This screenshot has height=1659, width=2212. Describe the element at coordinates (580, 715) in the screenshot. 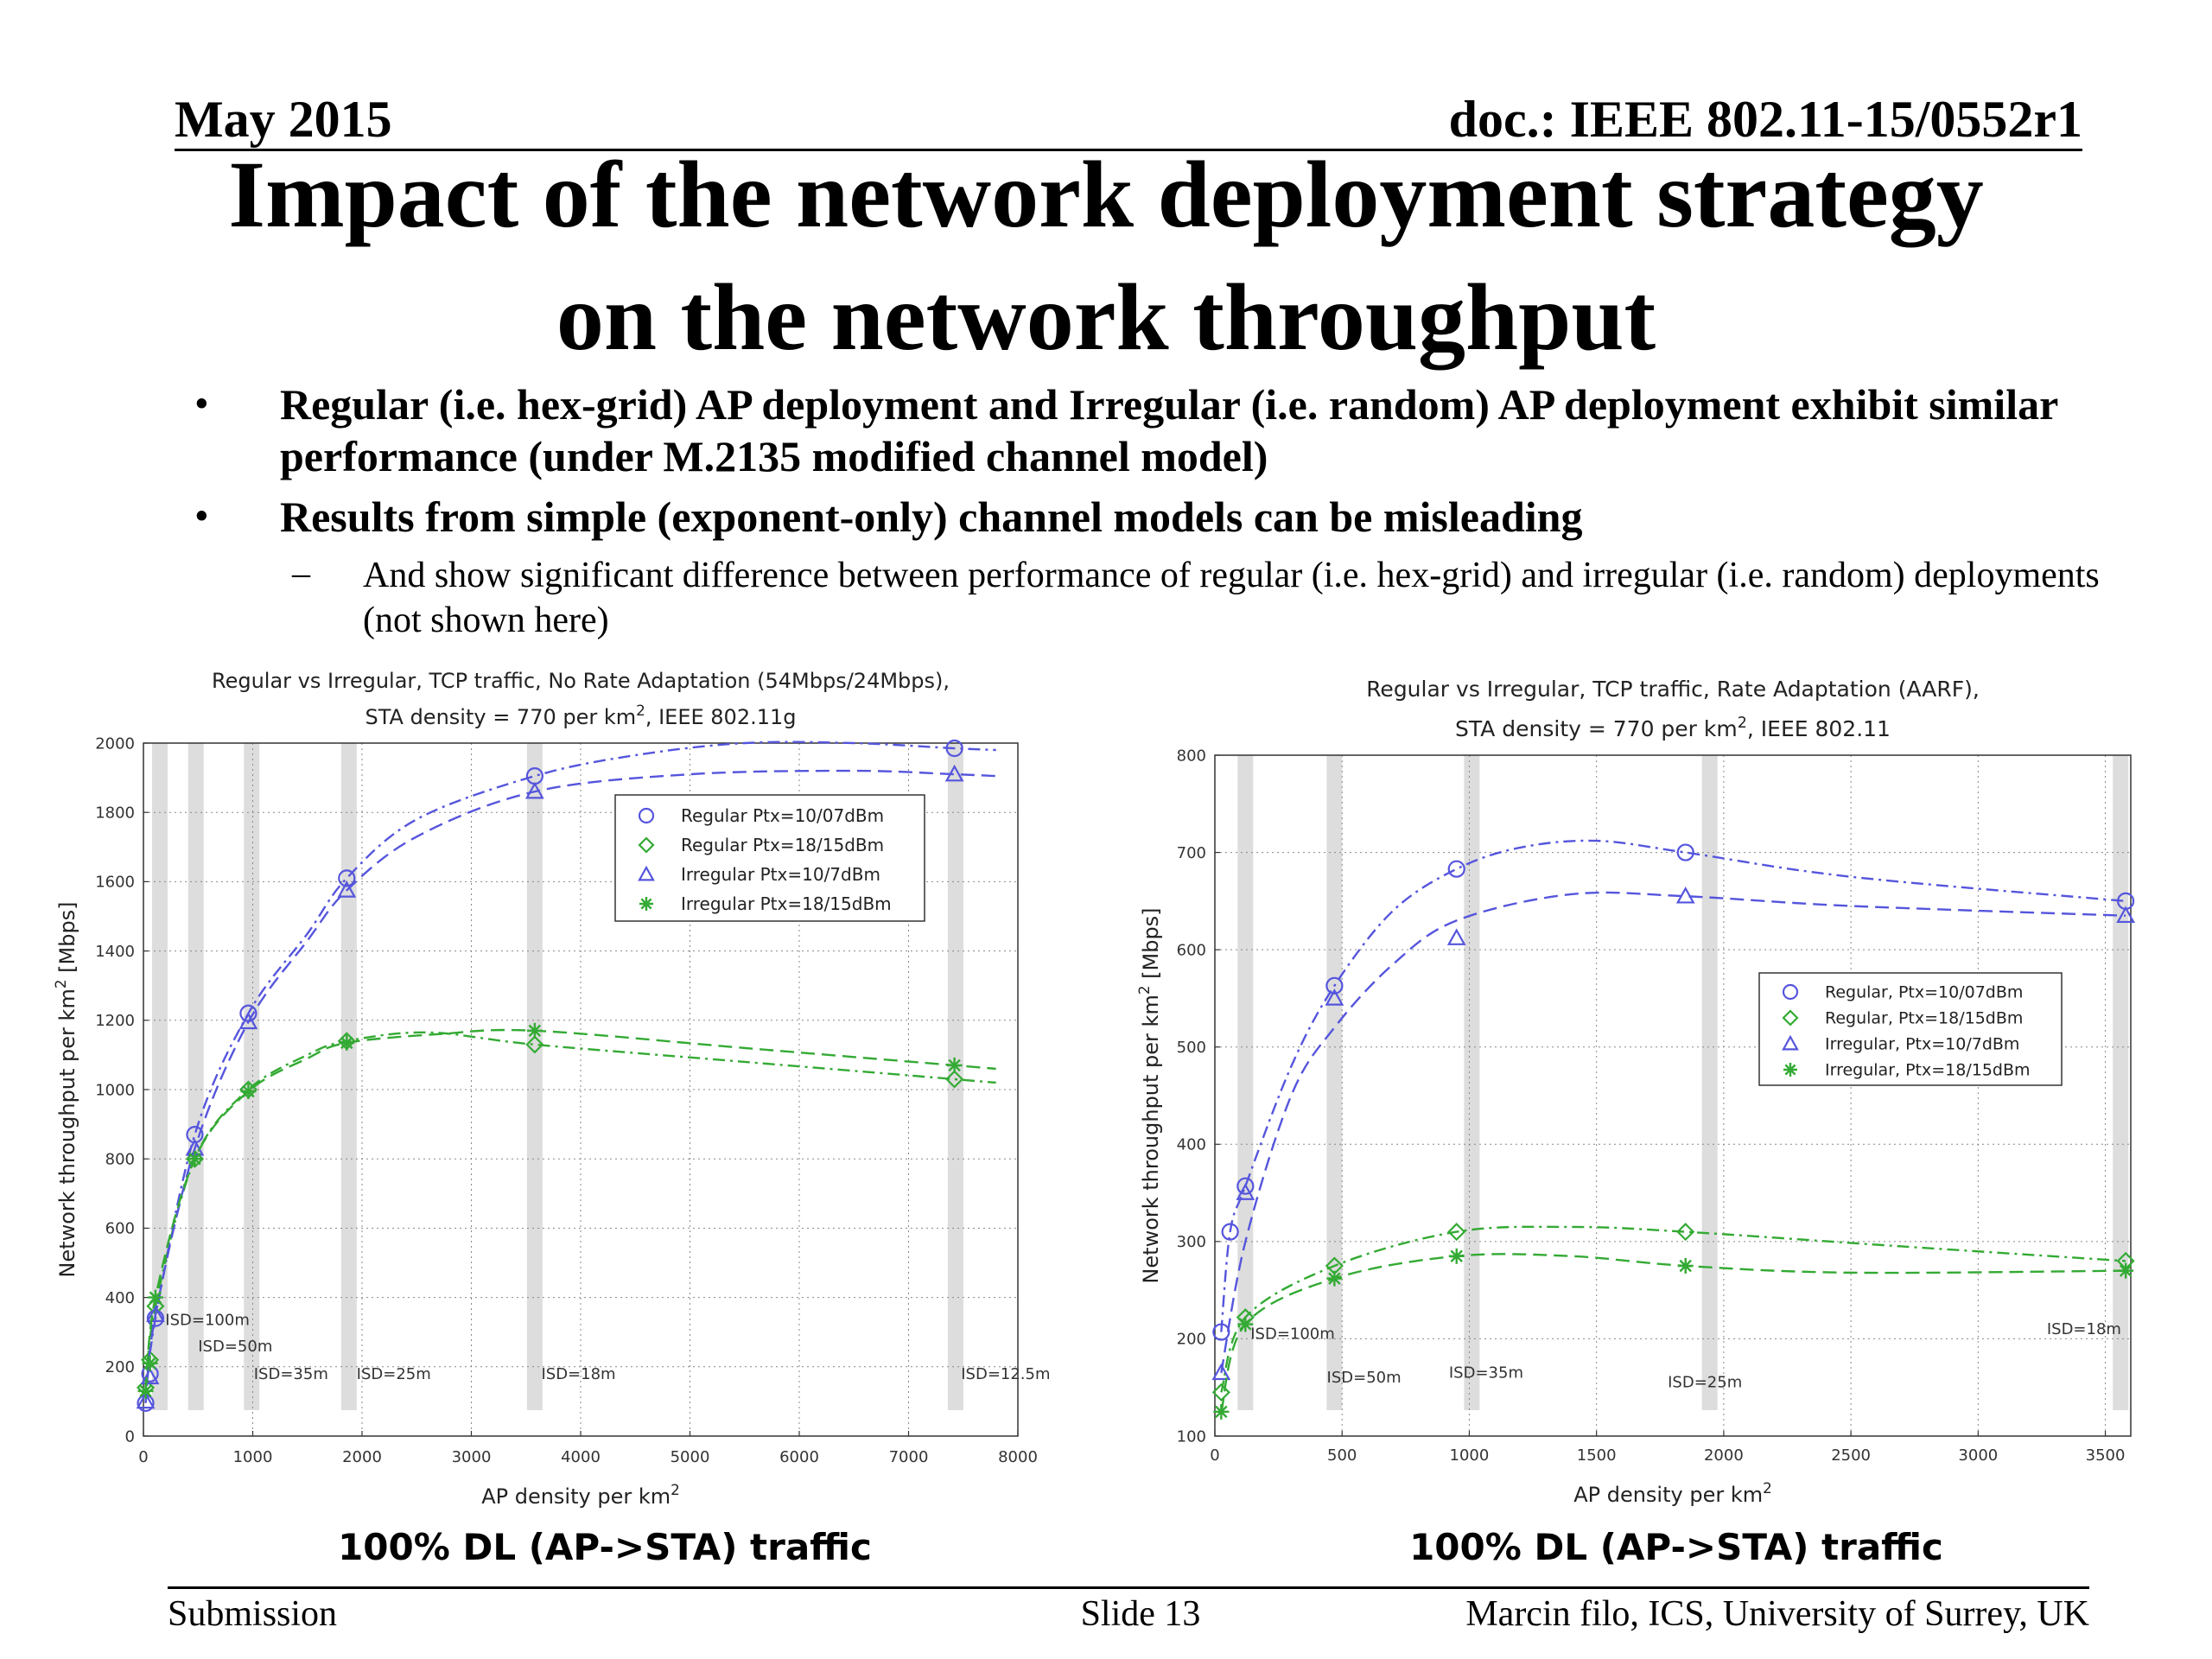

I see `chart-left-title-line-2: STA density = 770 per km2, IEEE 802.11g` at that location.